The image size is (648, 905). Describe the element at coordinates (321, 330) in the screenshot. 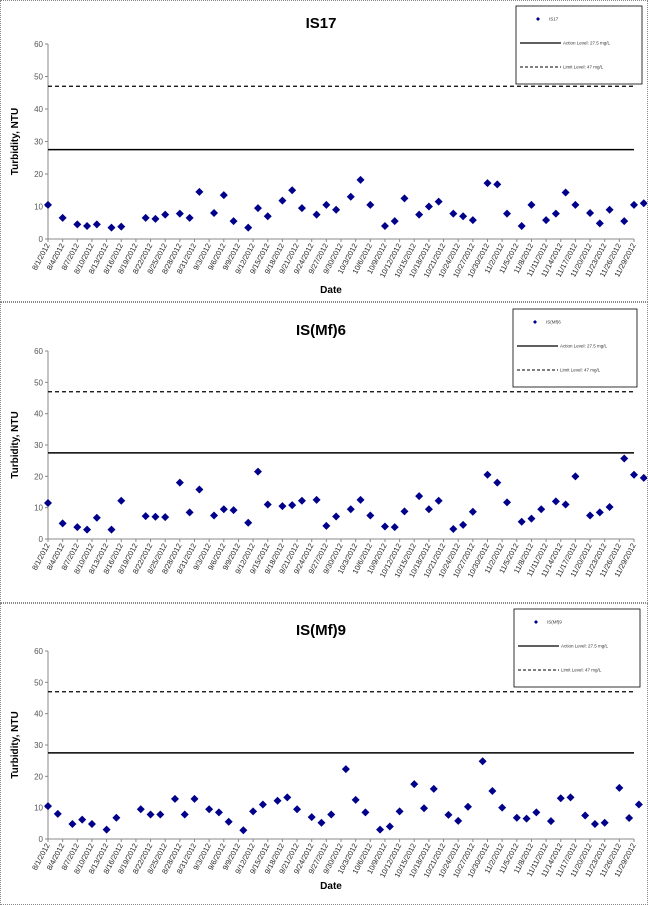

I see `chart-title: IS(Mf)6` at that location.